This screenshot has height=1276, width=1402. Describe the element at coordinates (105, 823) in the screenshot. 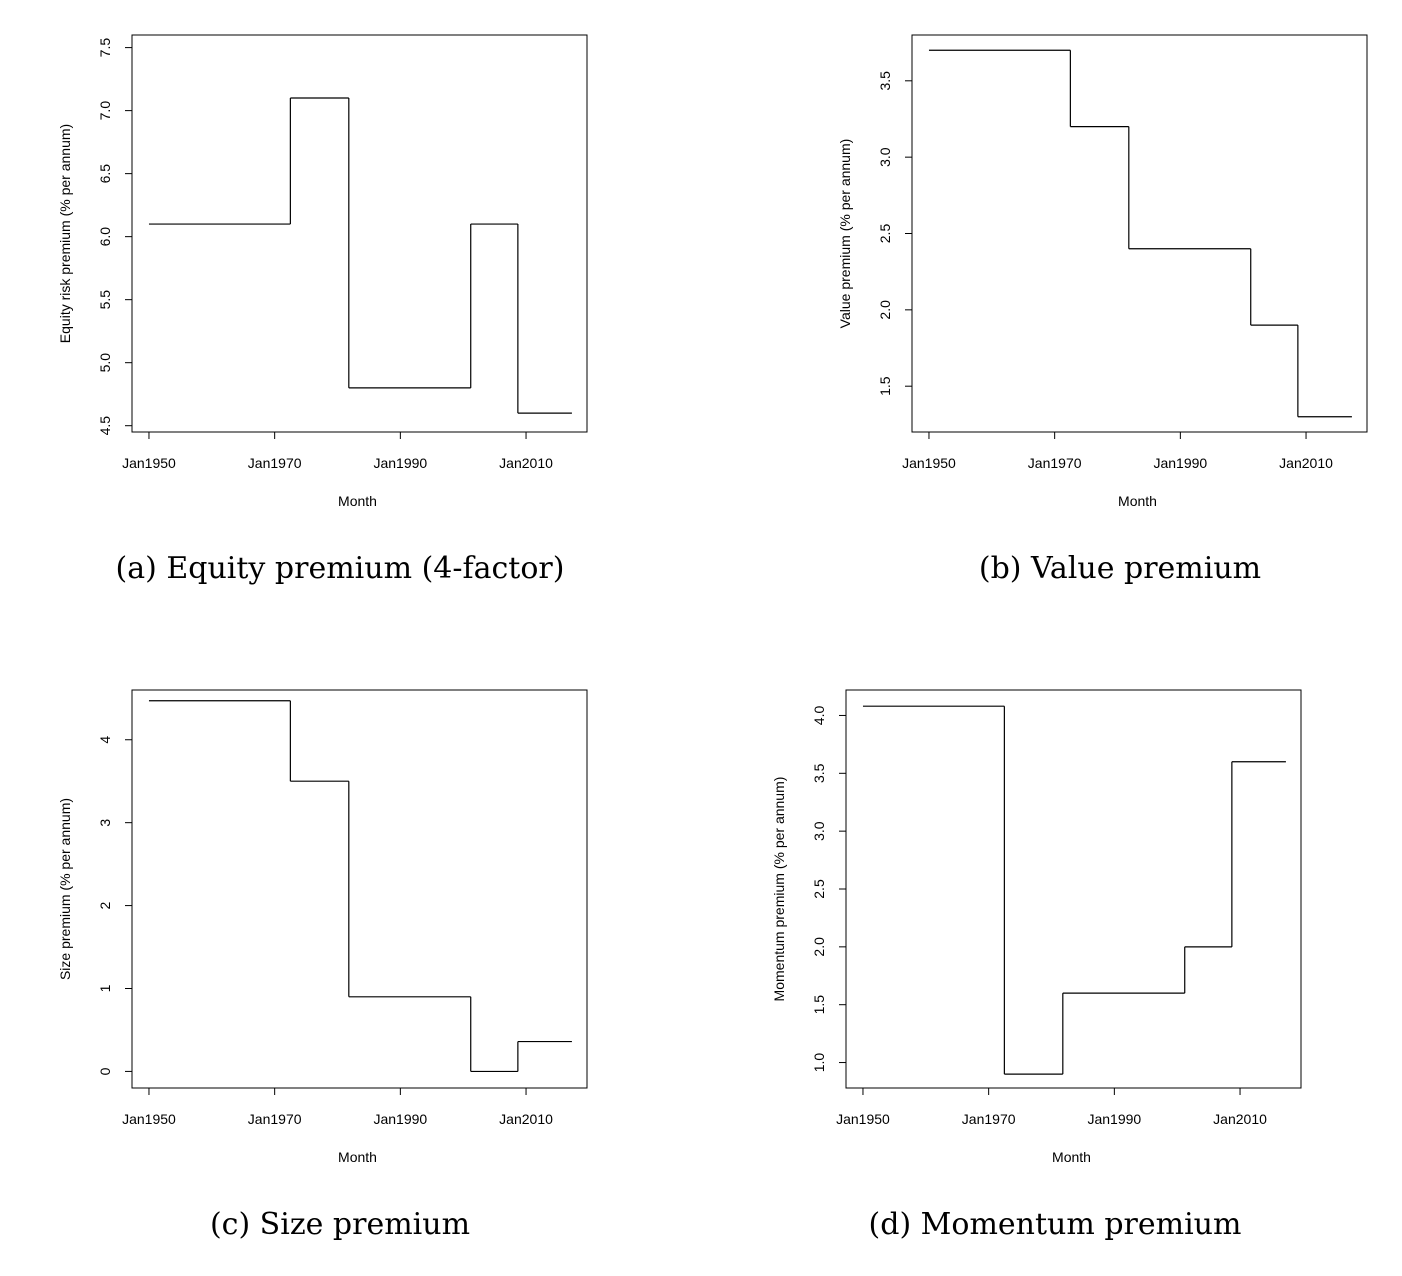

I see `y-tick-label: 3` at that location.